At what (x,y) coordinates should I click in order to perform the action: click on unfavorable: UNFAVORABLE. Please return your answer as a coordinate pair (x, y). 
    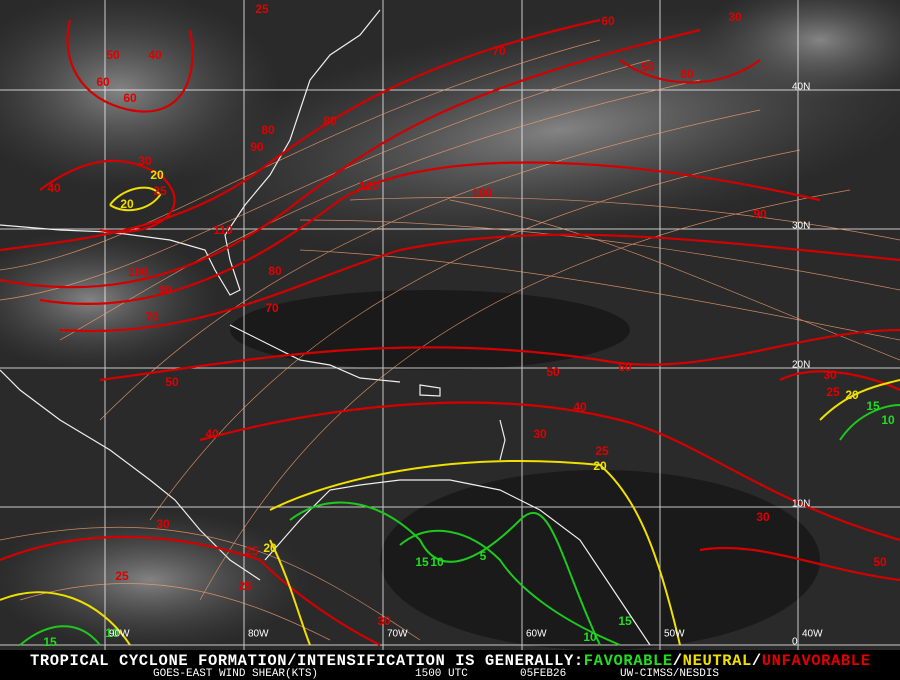
    Looking at the image, I should click on (816, 661).